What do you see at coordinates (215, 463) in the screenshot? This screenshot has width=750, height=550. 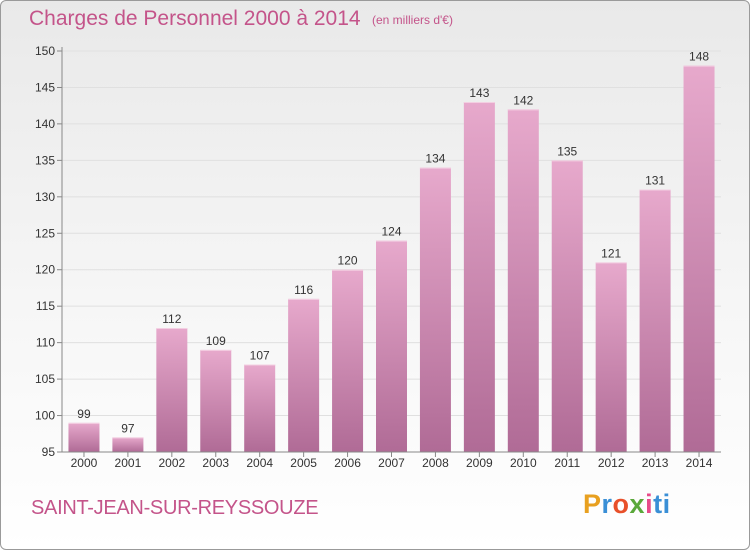 I see `x-tick-label: 2003` at bounding box center [215, 463].